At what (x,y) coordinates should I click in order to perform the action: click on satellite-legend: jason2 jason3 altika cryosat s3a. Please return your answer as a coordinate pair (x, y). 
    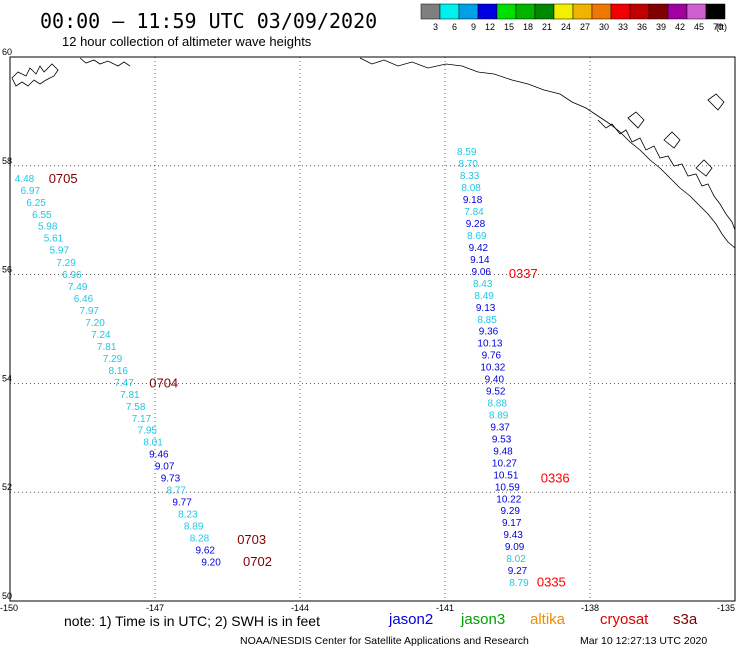
    Looking at the image, I should click on (543, 619).